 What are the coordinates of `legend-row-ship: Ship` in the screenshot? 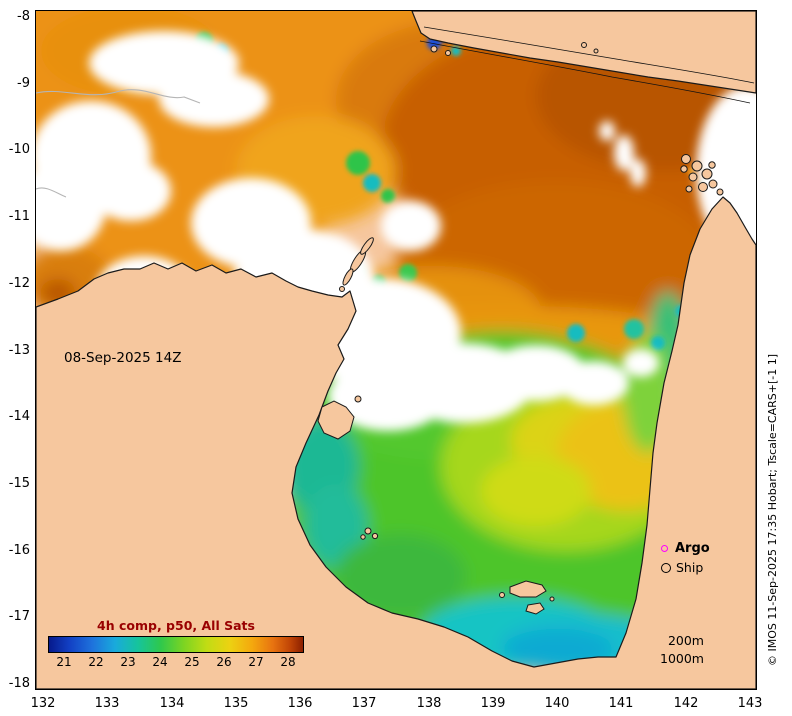 It's located at (685, 567).